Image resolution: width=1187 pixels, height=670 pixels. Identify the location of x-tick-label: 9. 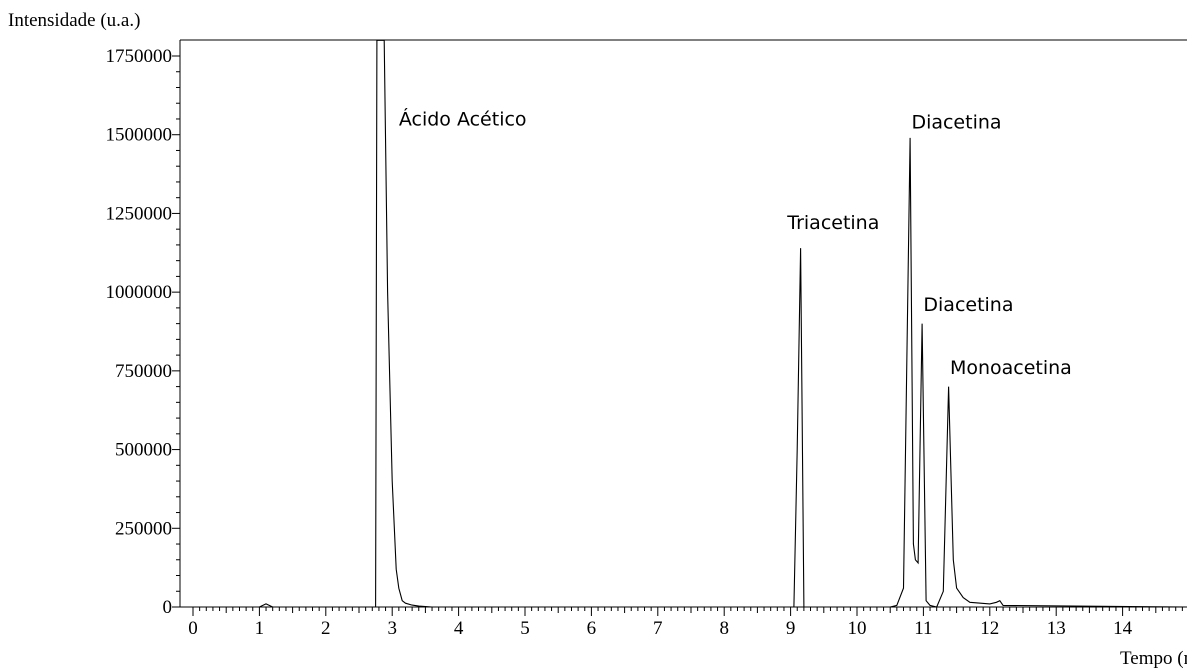
(791, 628).